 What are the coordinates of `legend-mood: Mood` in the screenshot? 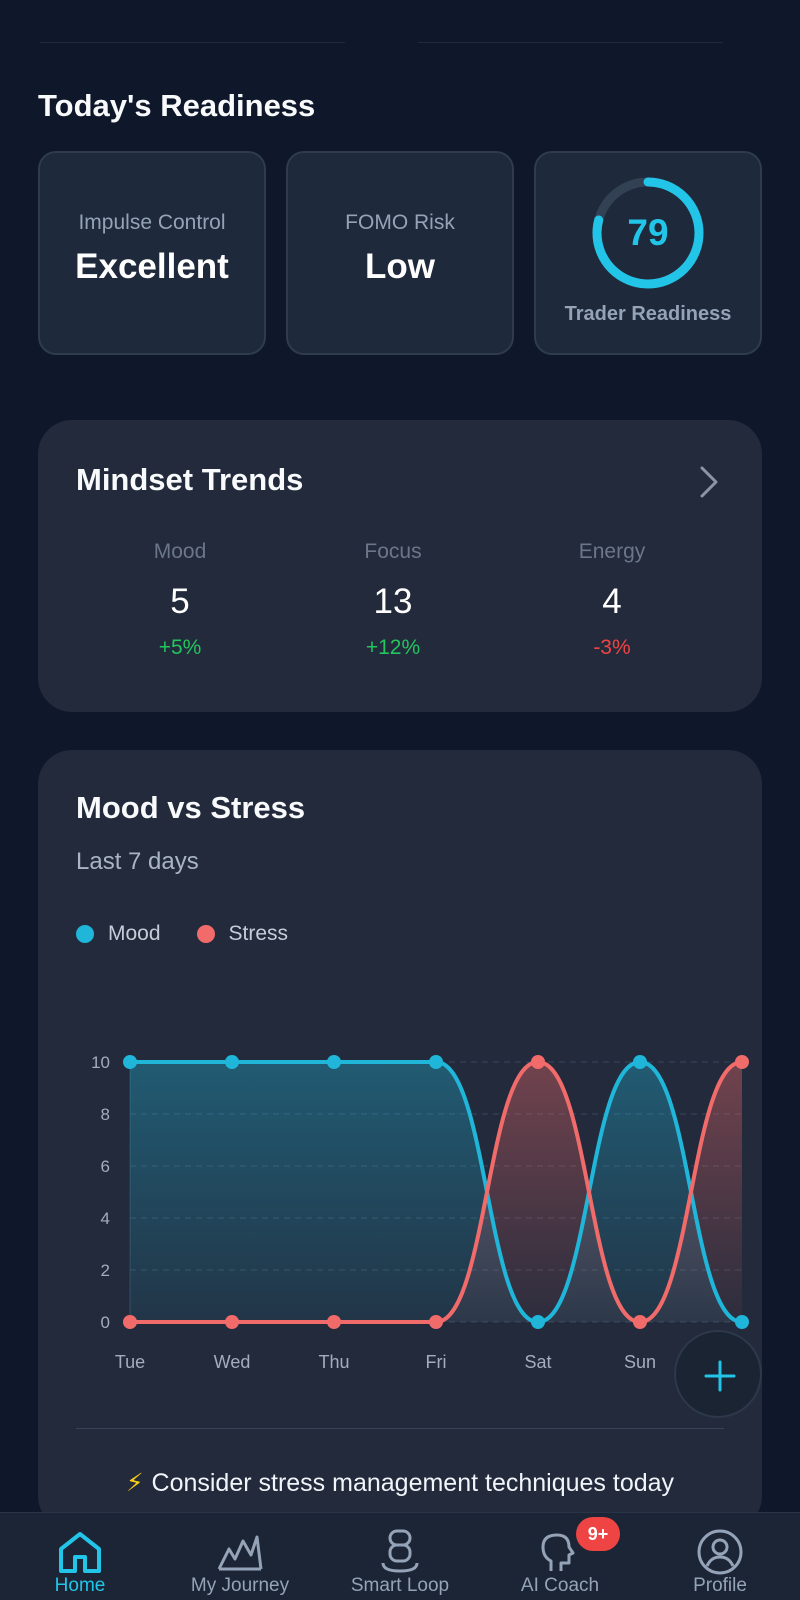 It's located at (118, 934).